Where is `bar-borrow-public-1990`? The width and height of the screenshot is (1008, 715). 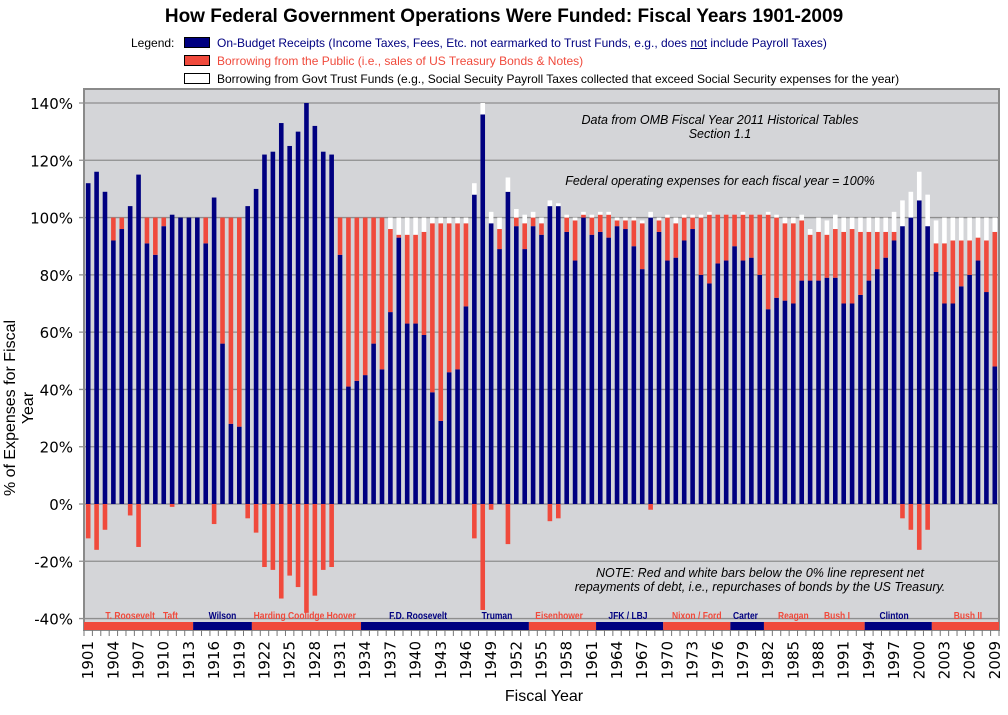
bar-borrow-public-1990 is located at coordinates (835, 253).